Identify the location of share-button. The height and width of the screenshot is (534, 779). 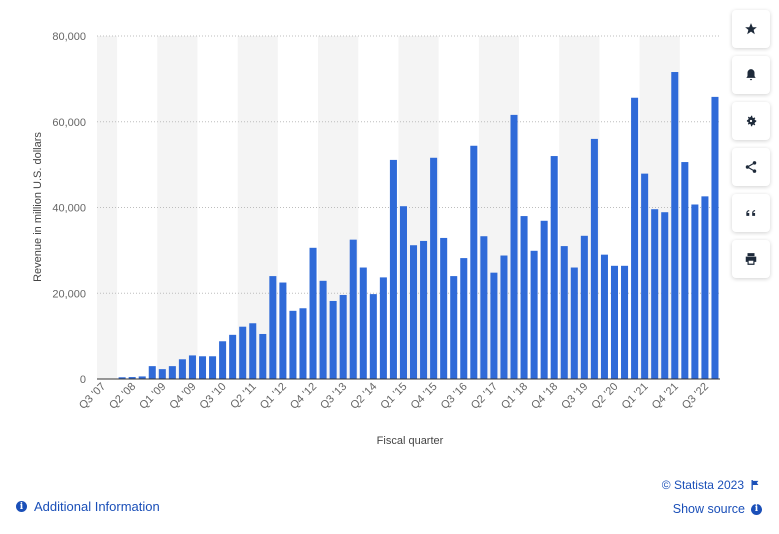
(751, 167).